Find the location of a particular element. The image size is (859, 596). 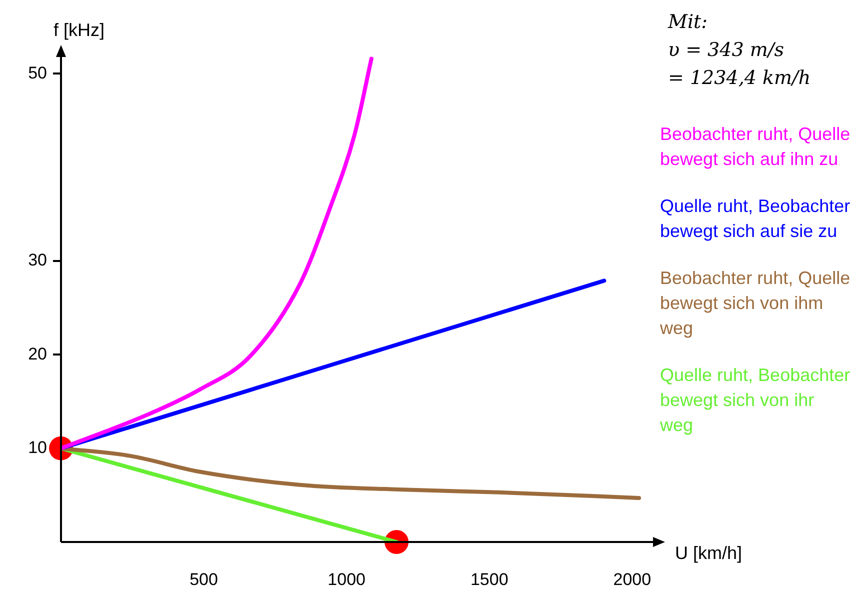

x-axis-title: U [km/h] is located at coordinates (708, 552).